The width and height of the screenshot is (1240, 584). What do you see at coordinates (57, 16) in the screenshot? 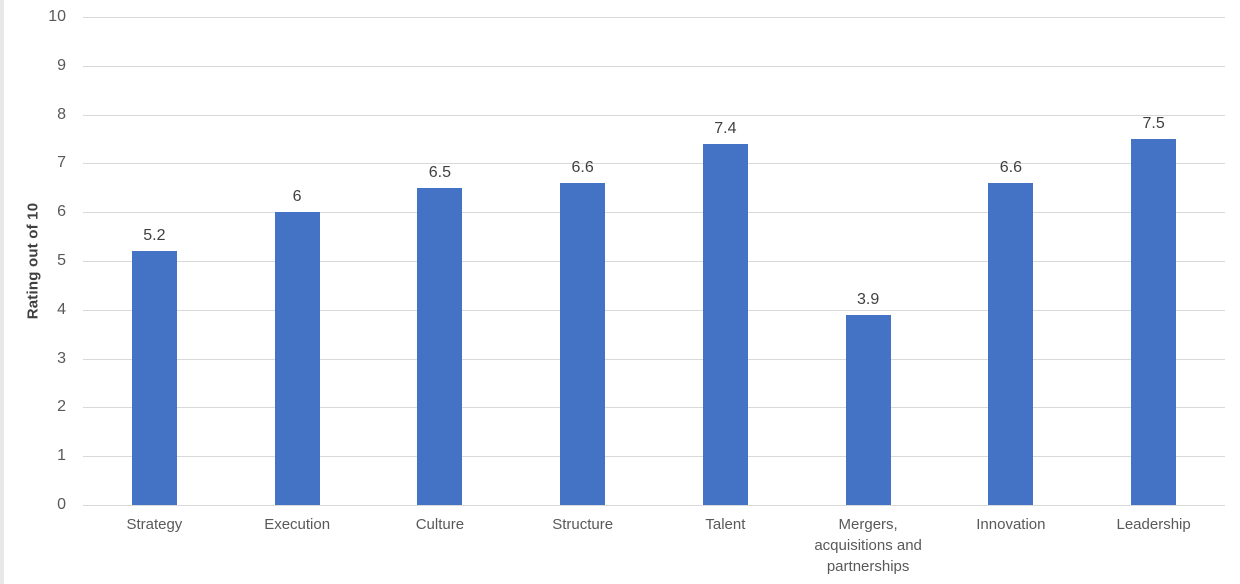
I see `y-tick-label: 10` at bounding box center [57, 16].